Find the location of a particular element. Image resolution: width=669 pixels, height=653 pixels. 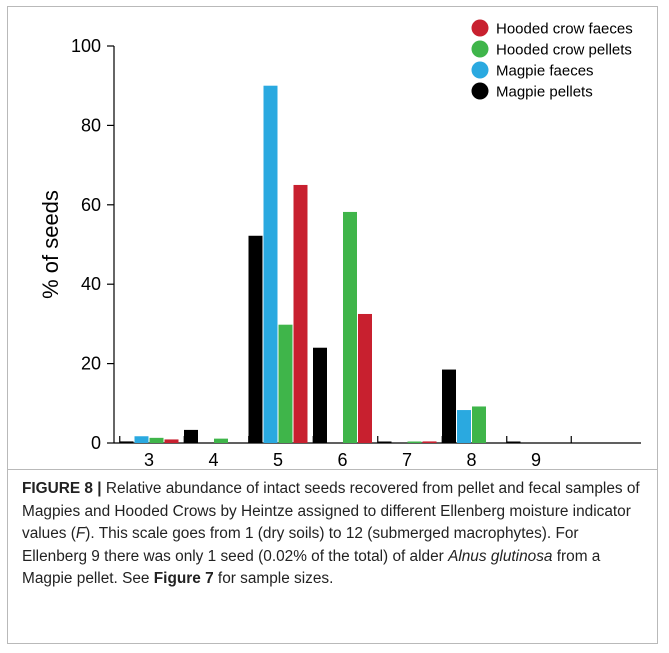

caption-italic-2: Alnus glutinosa is located at coordinates (500, 556).